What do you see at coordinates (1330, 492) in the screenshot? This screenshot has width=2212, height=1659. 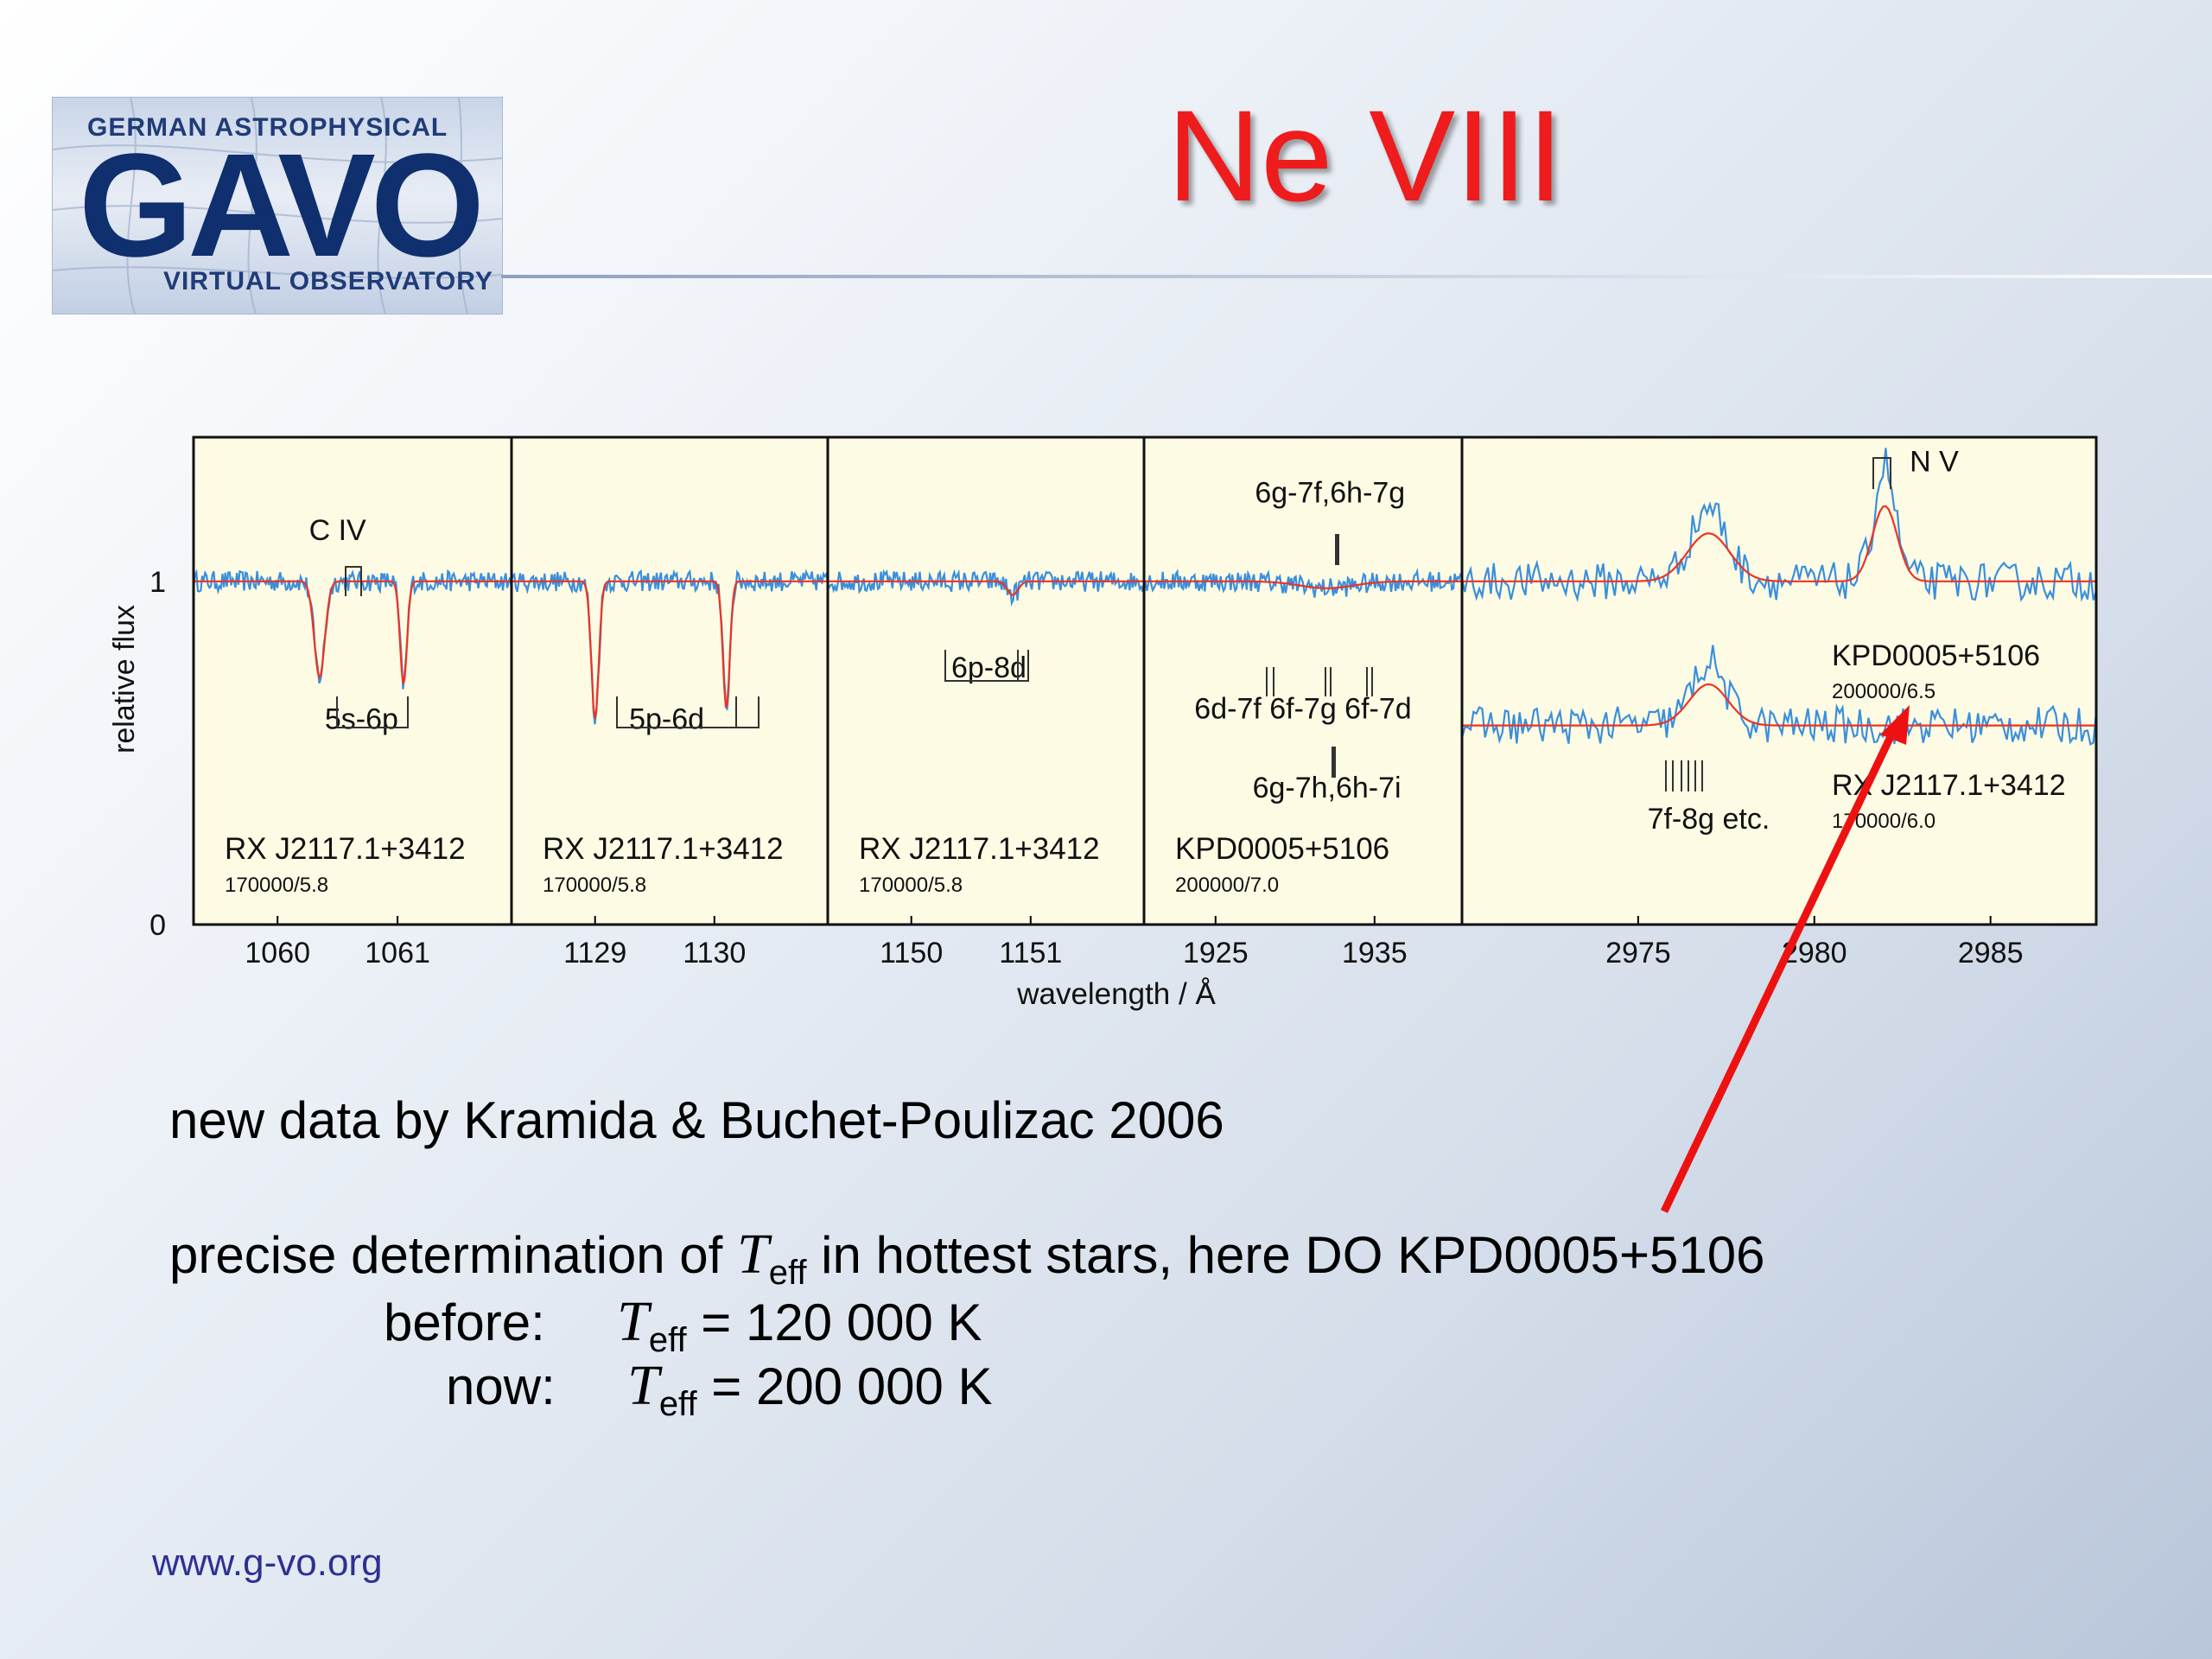 I see `line-annotation: 6g-7f,6h-7g` at bounding box center [1330, 492].